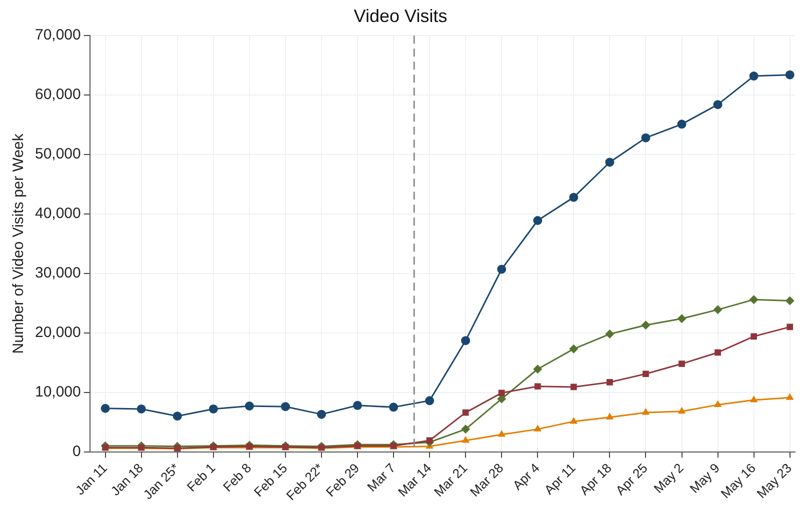 The image size is (809, 509). I want to click on y-tick-label: 40,000, so click(57, 213).